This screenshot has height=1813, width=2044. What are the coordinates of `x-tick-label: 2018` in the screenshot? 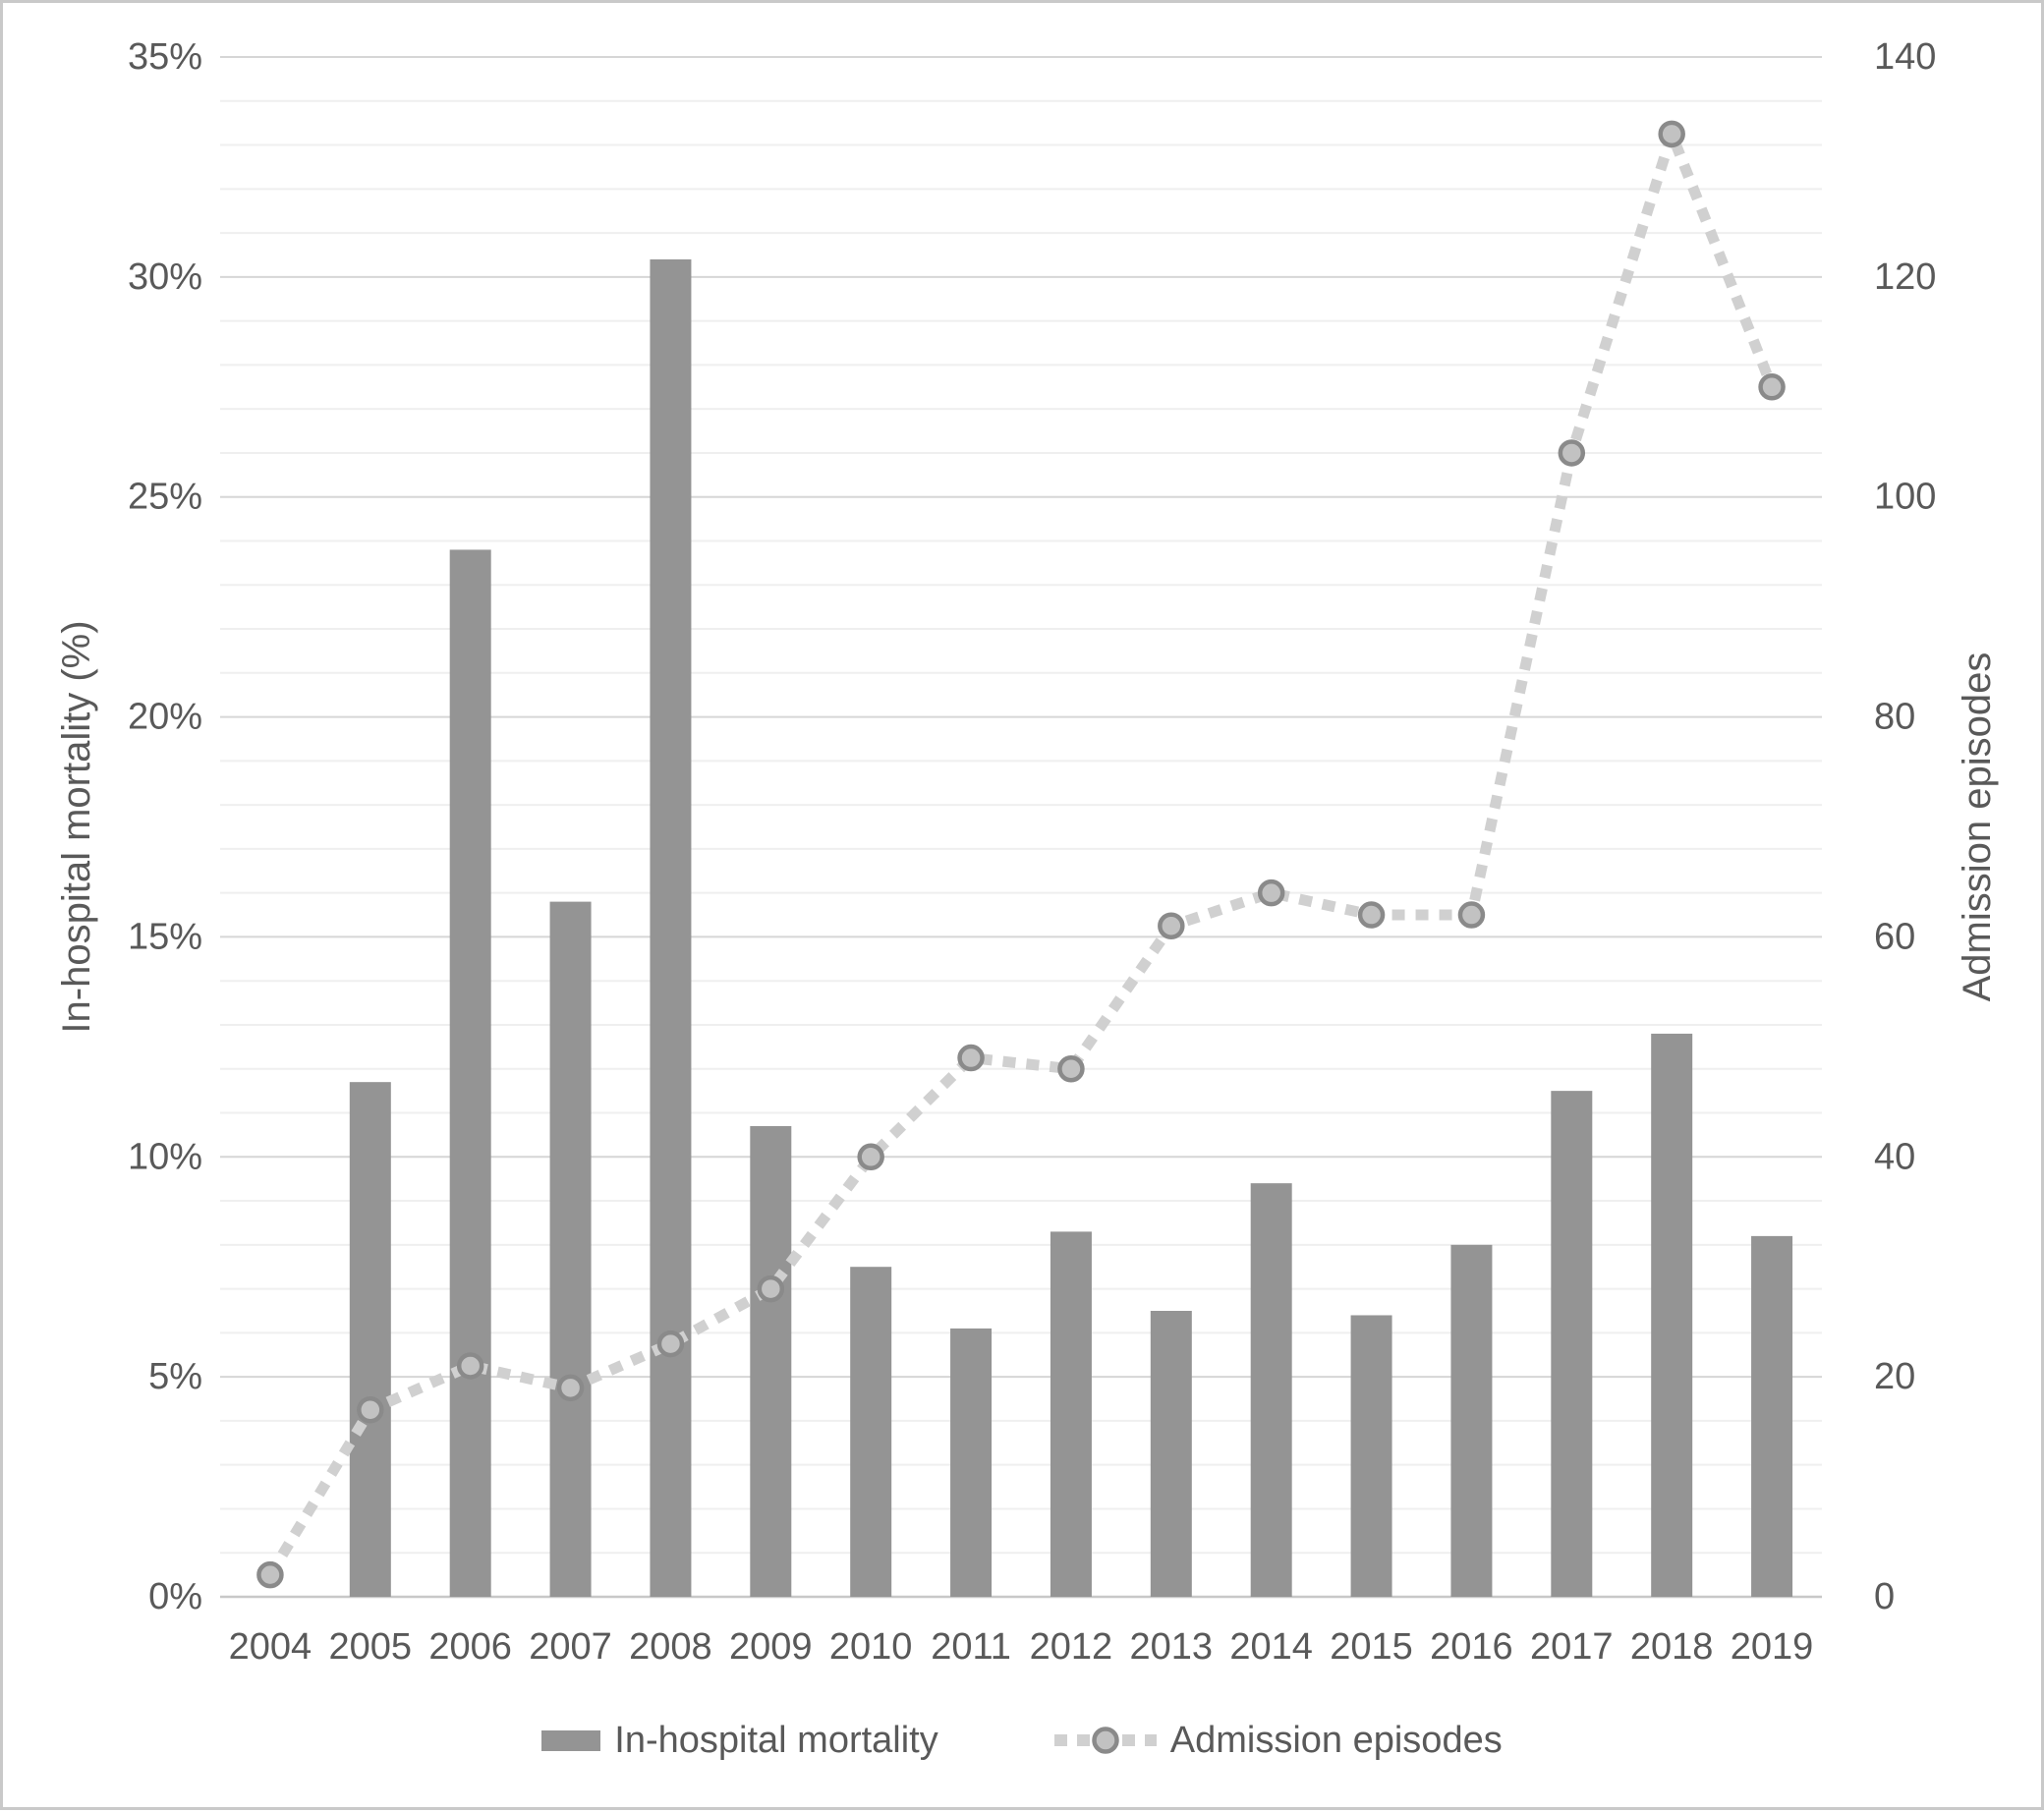 It's located at (1672, 1647).